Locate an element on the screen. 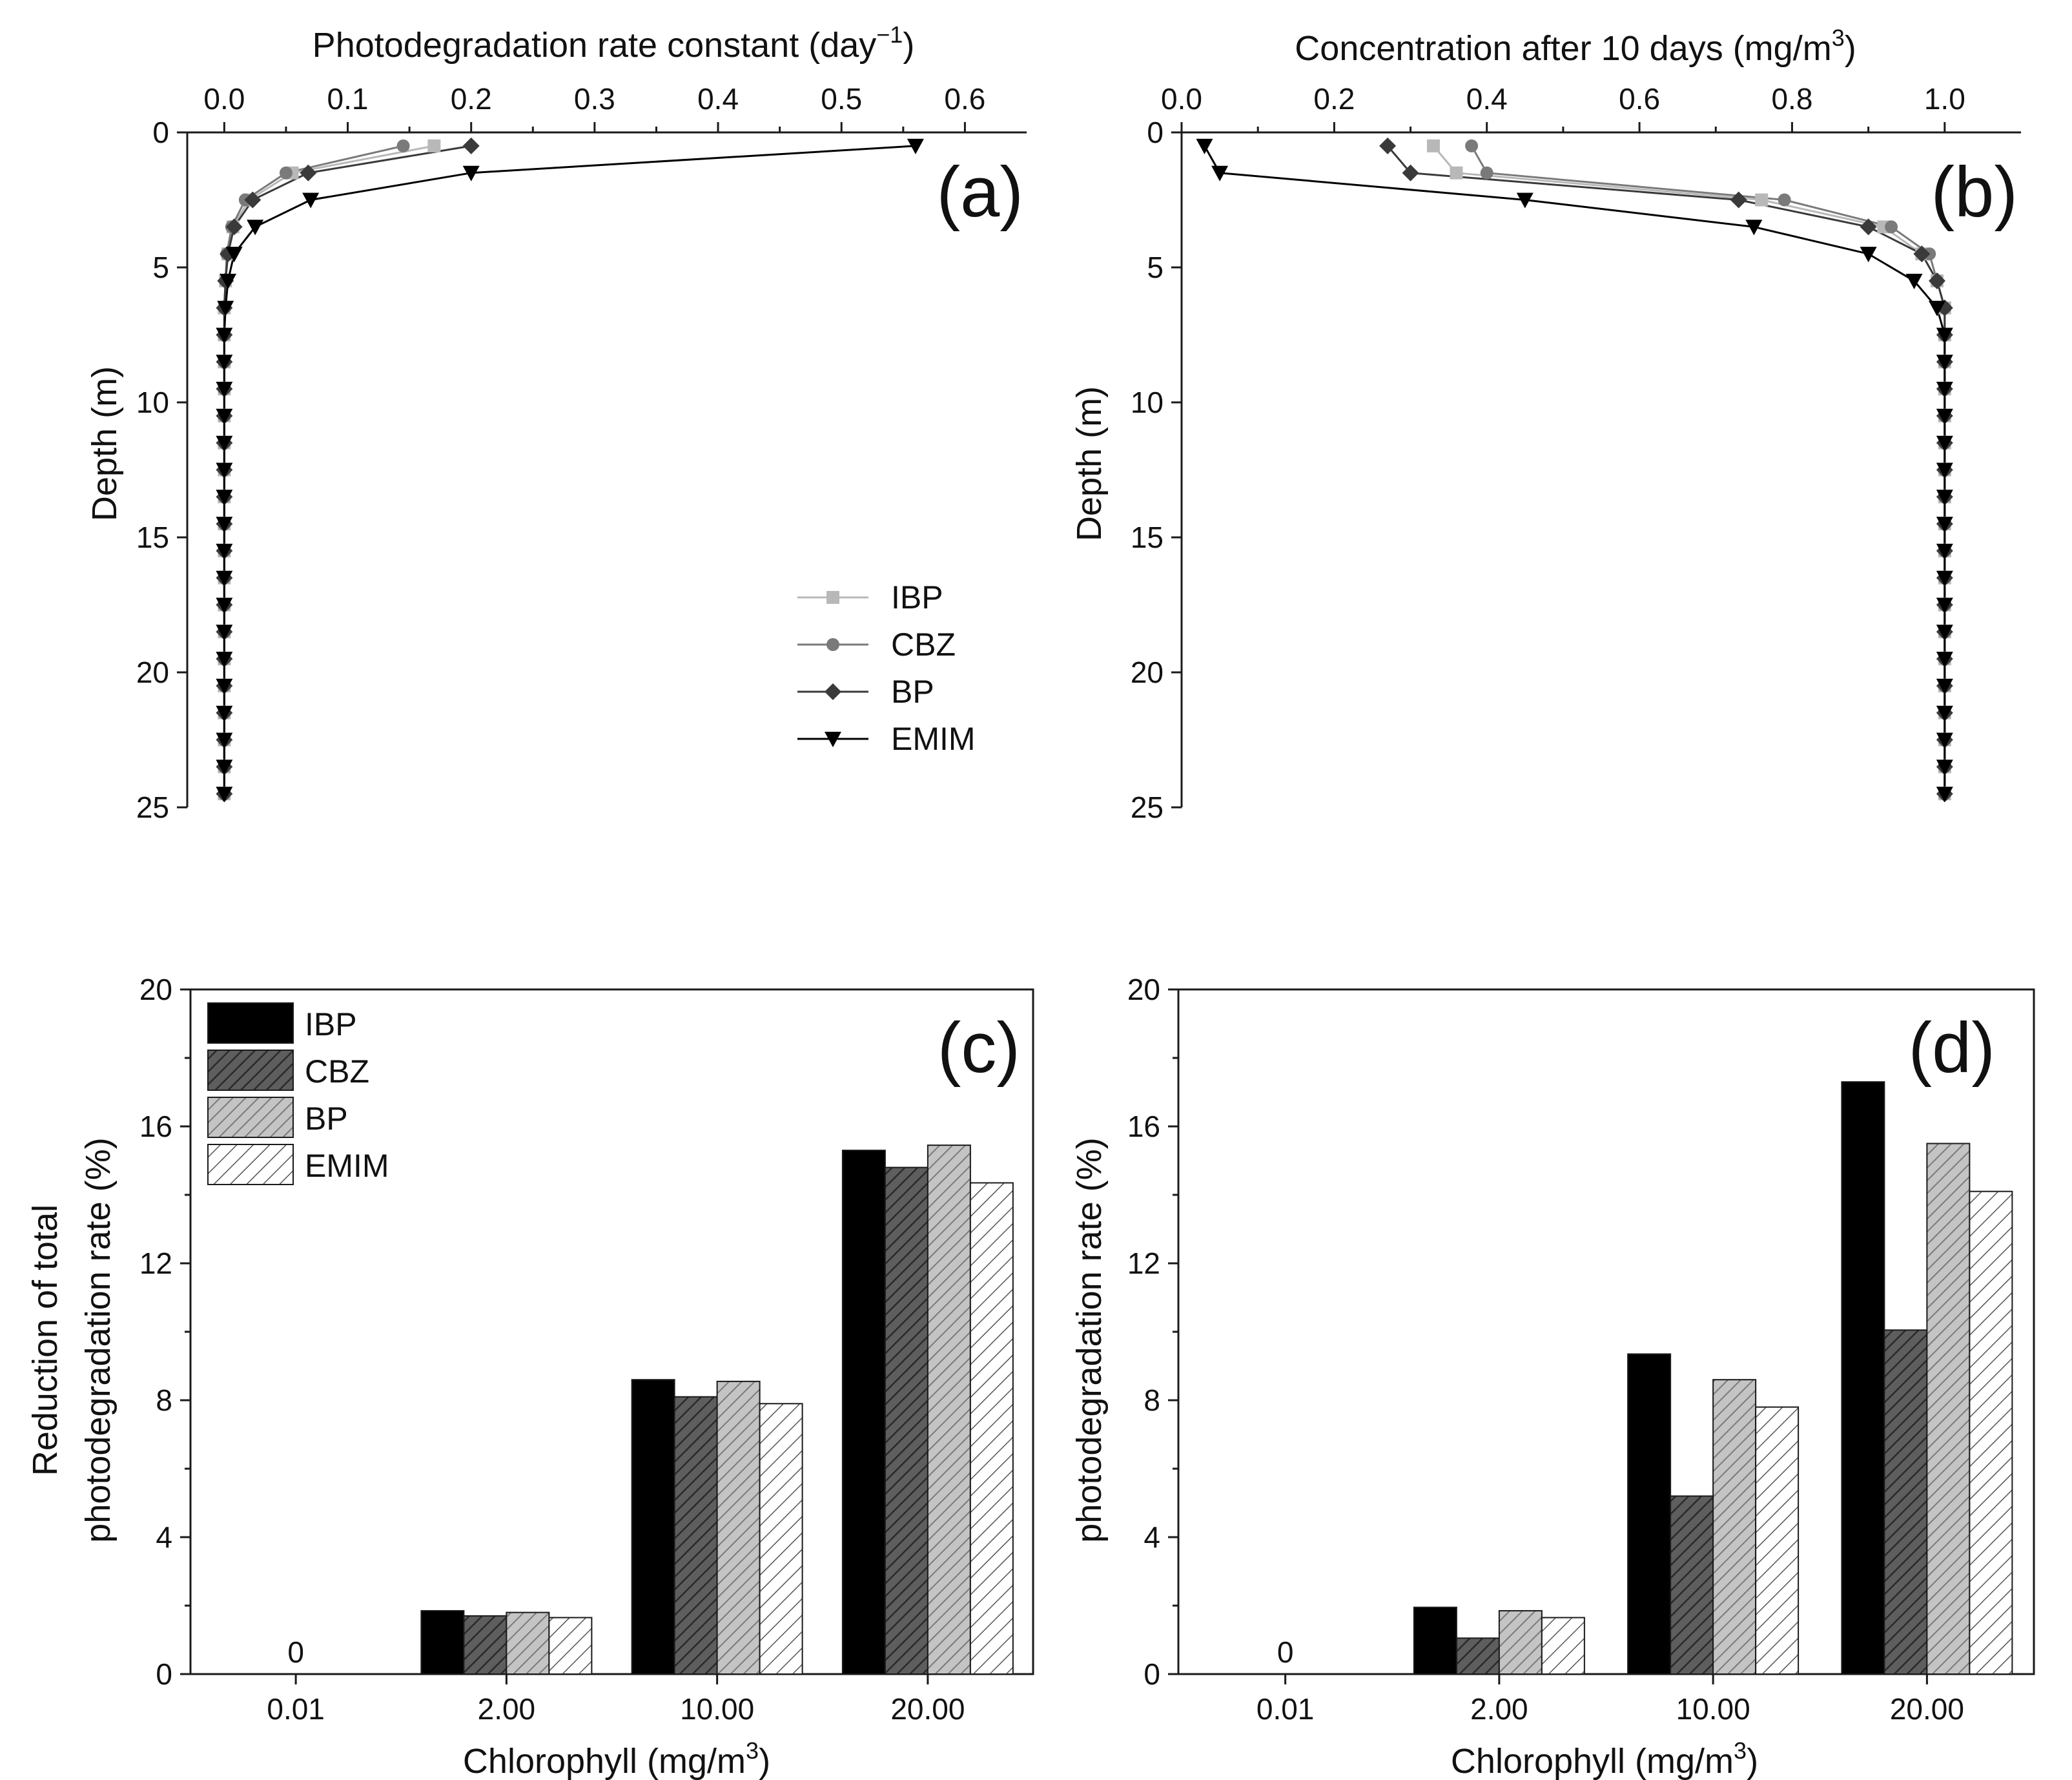 The width and height of the screenshot is (2072, 1780). panel-c-zero-annotation: 0 is located at coordinates (295, 1652).